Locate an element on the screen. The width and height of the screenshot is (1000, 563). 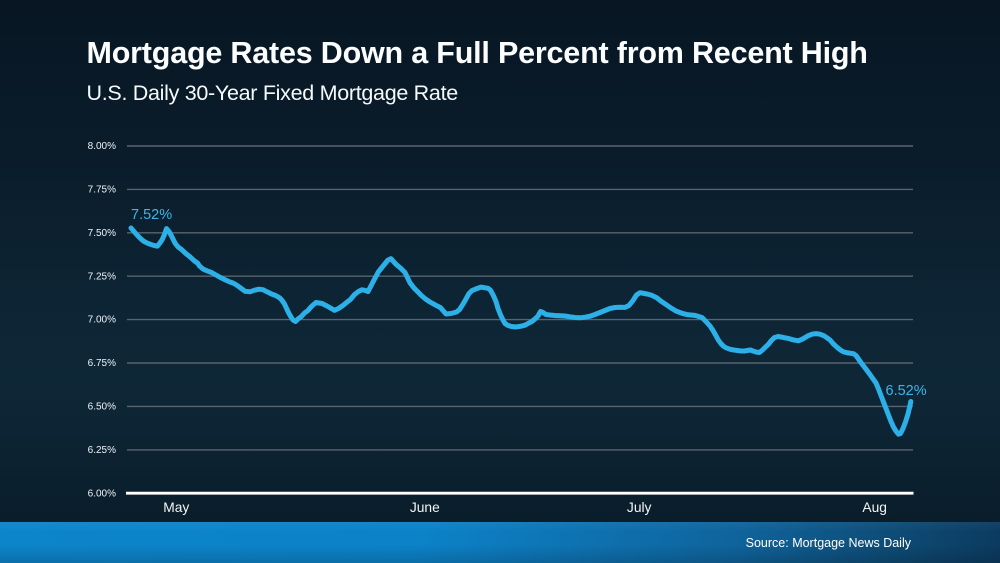
svg-text: 7.52% is located at coordinates (151, 215).